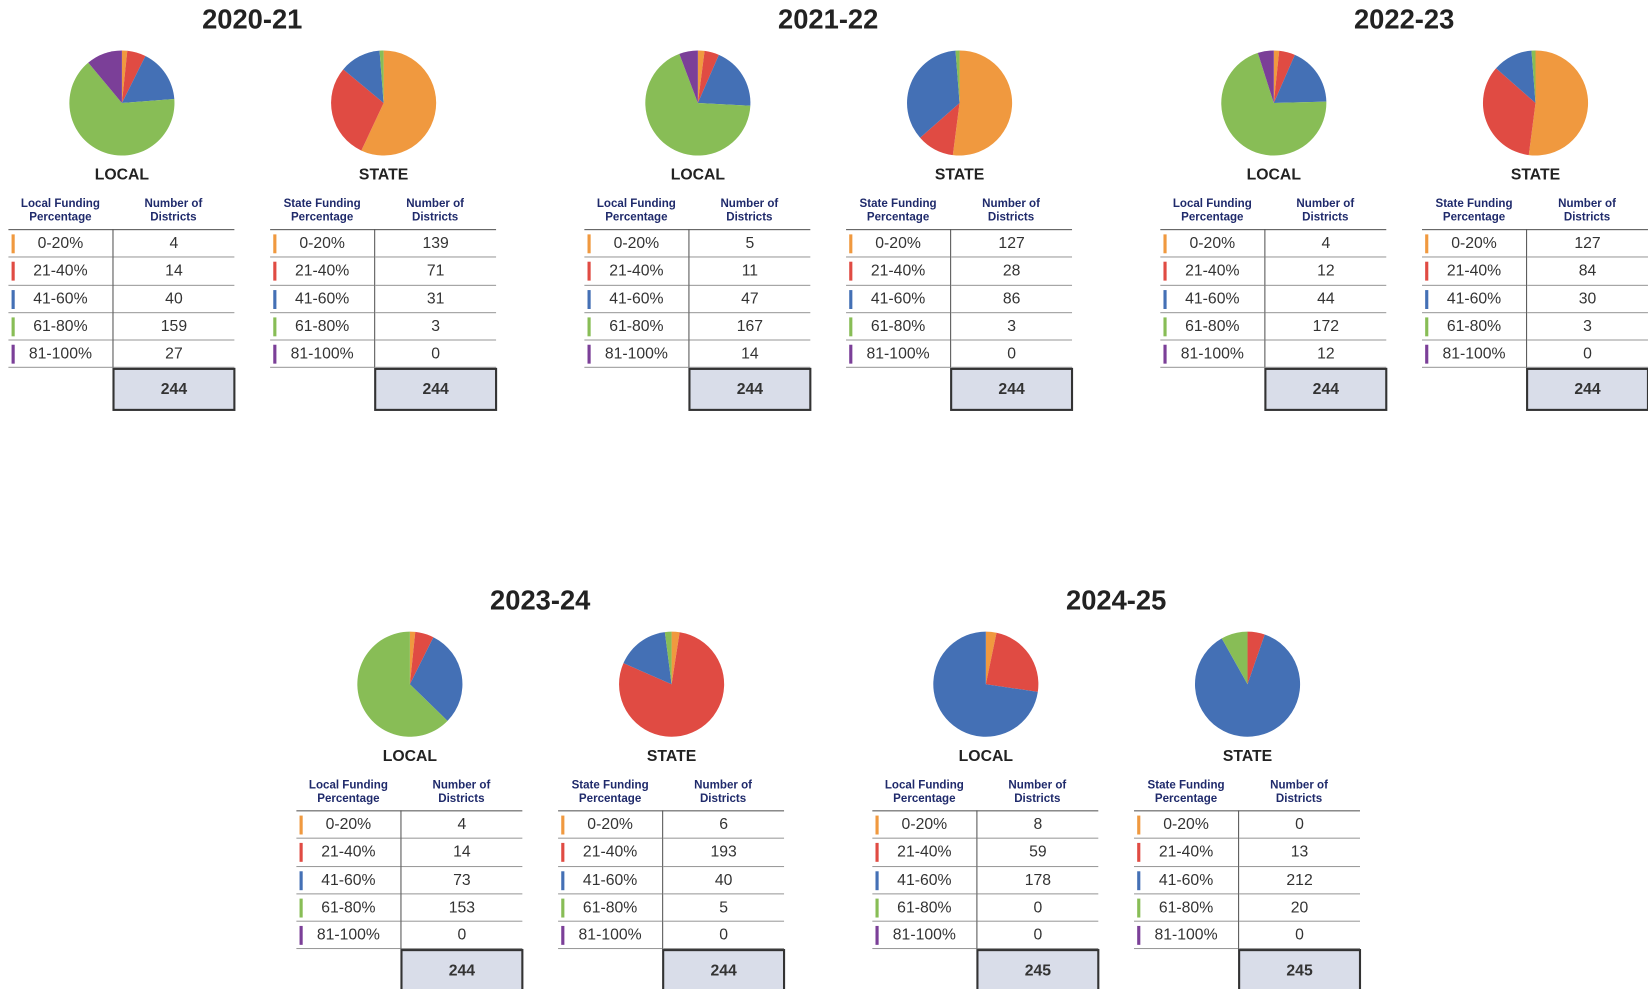  I want to click on year-heading: 2020-21, so click(252, 19).